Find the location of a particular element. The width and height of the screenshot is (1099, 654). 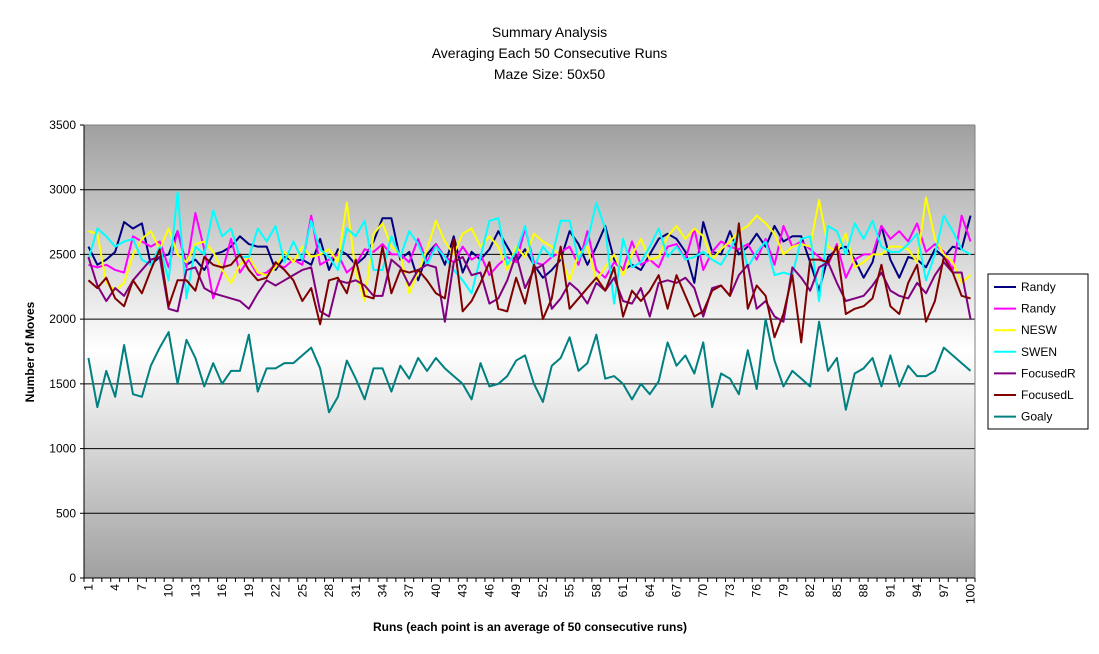

x-tick-label: 100 is located at coordinates (971, 594).